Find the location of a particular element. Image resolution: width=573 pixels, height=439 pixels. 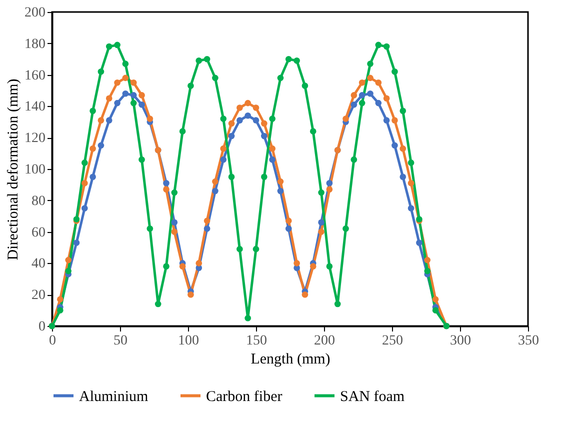

x-tick-label: 50 is located at coordinates (121, 341).